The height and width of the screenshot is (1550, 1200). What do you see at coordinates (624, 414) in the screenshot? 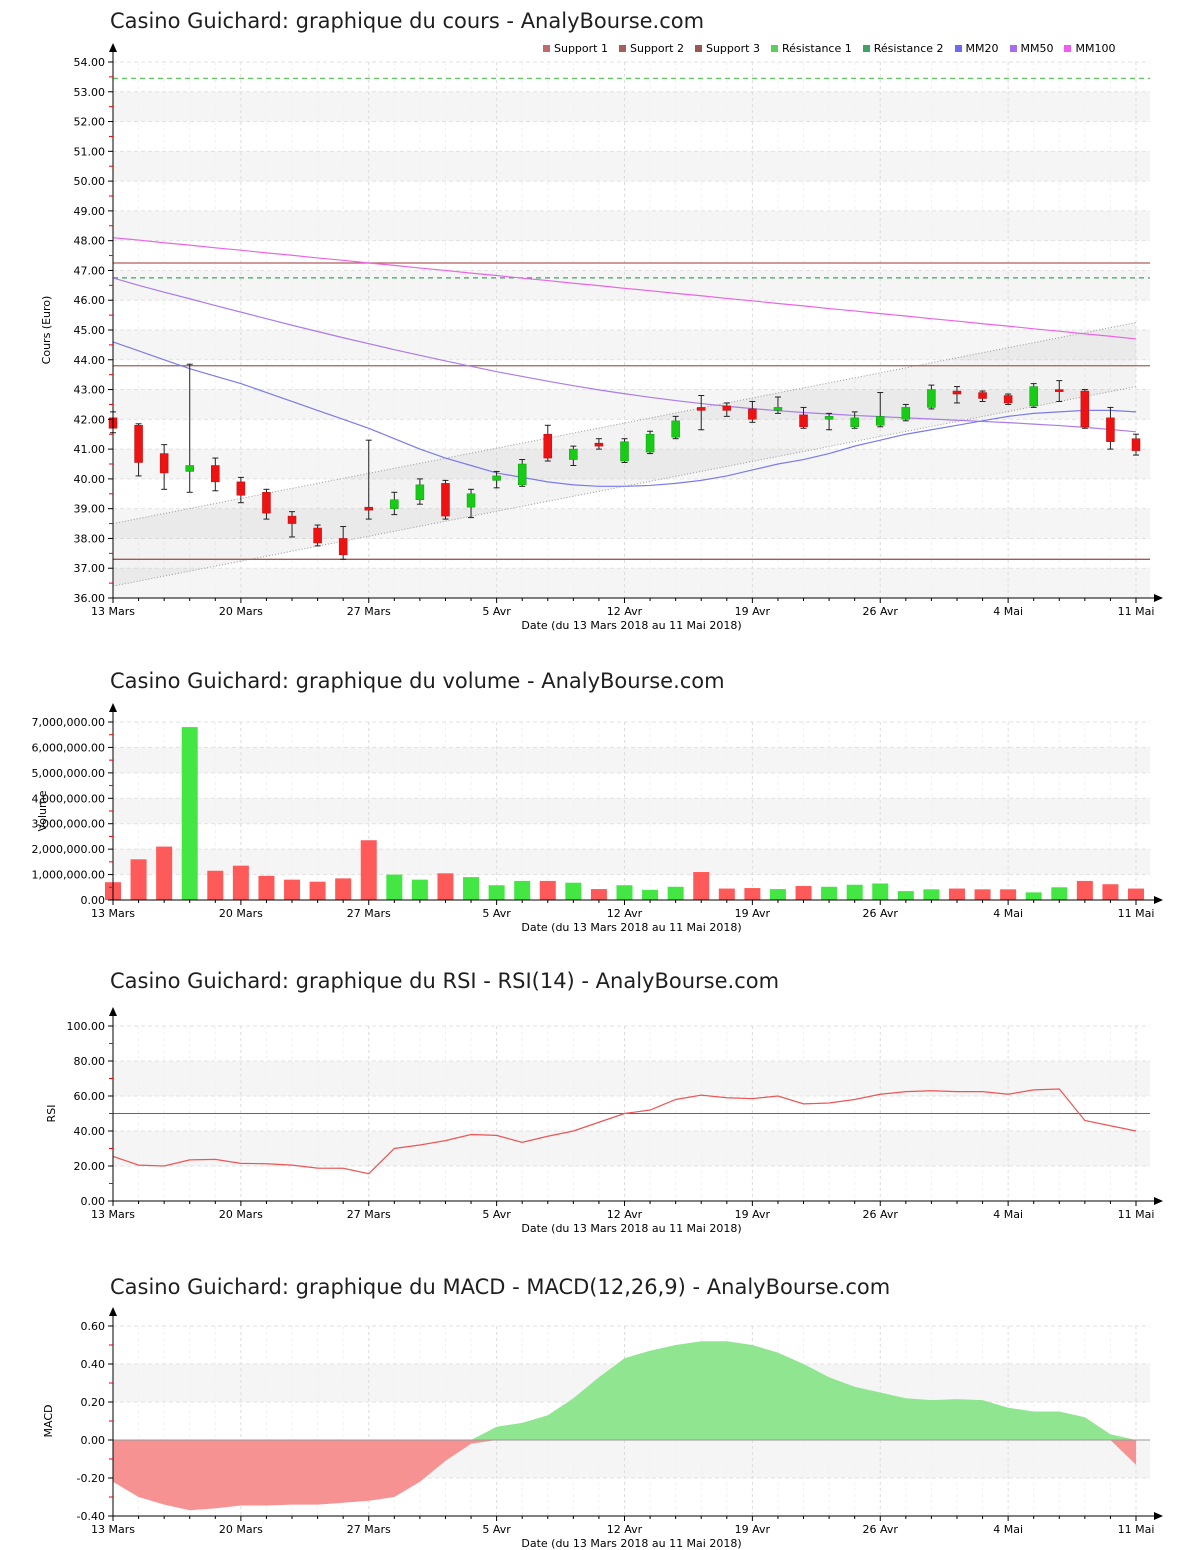
I see `mm20-line` at bounding box center [624, 414].